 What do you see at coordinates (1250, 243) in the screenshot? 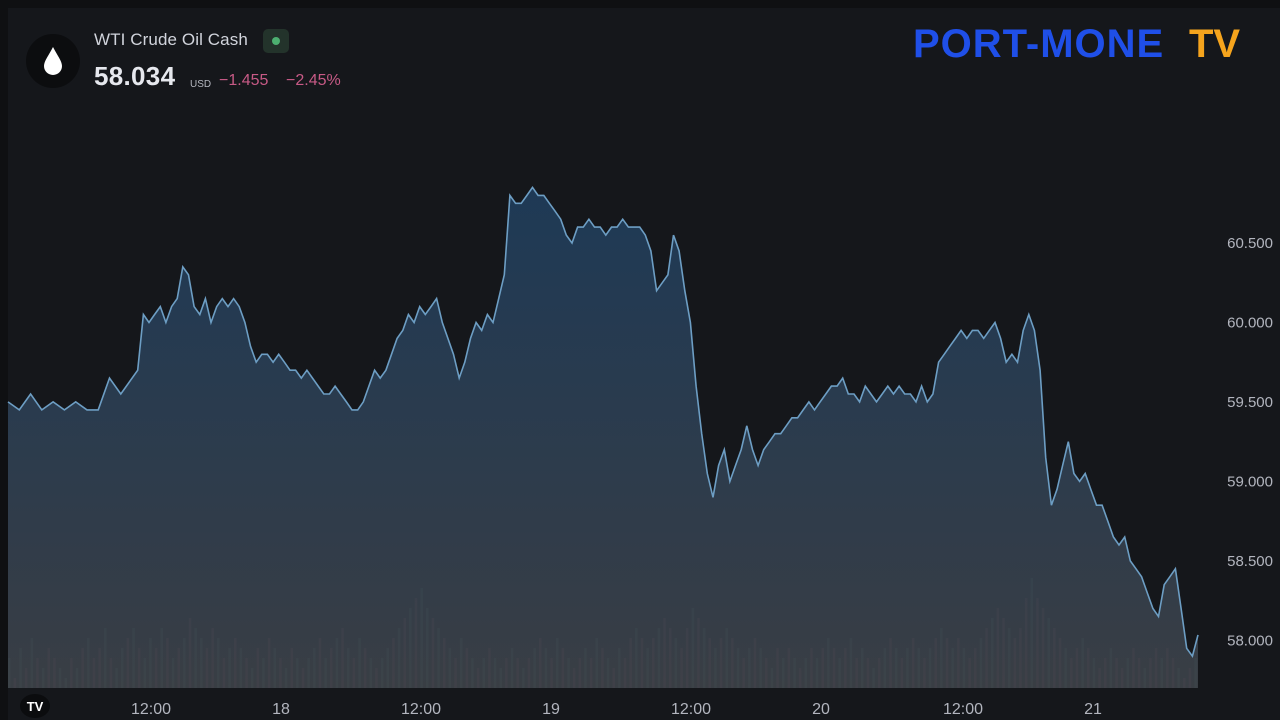
I see `y-tick-label: 60.500` at bounding box center [1250, 243].